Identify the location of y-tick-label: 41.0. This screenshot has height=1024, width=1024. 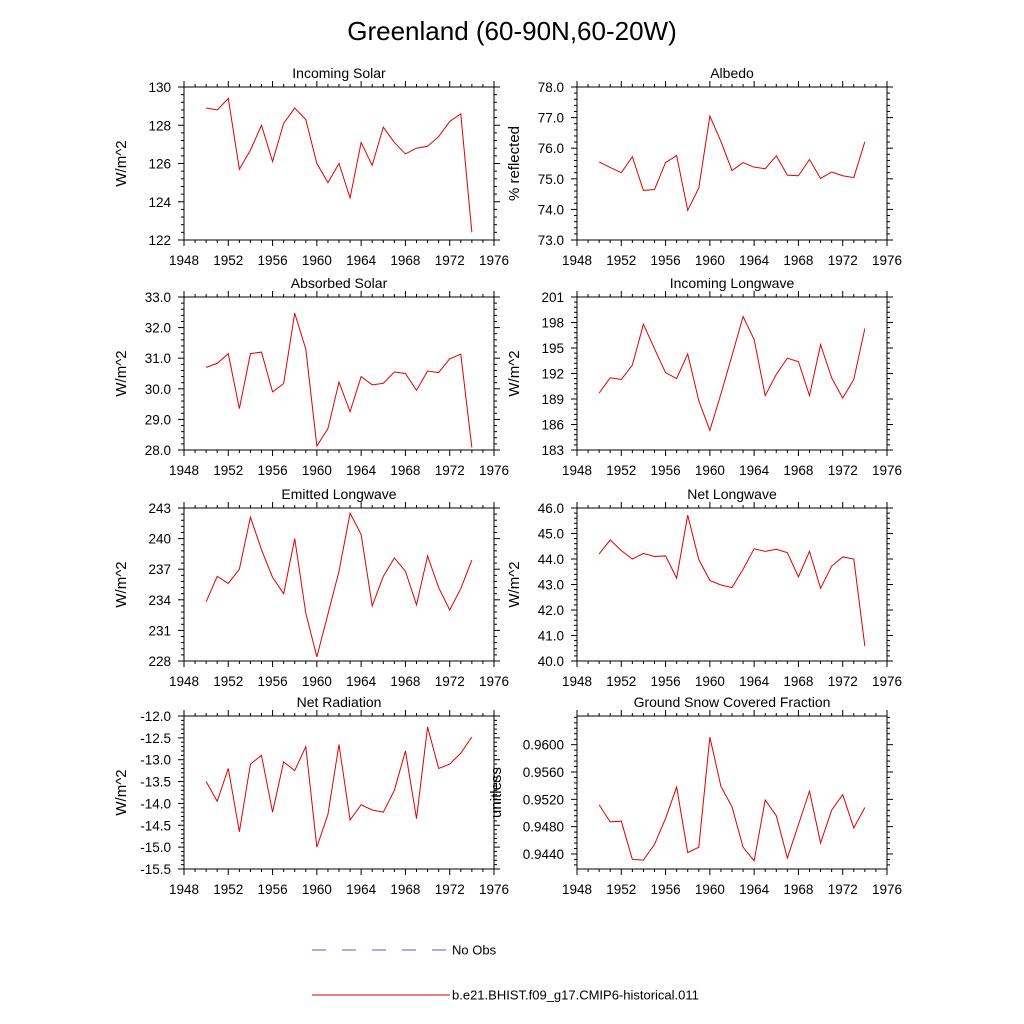
(551, 636).